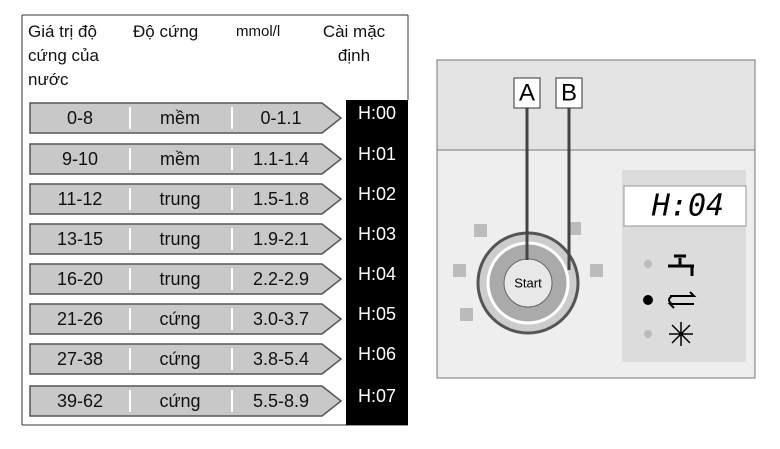 Image resolution: width=780 pixels, height=449 pixels. I want to click on setting-cell: H:06, so click(377, 354).